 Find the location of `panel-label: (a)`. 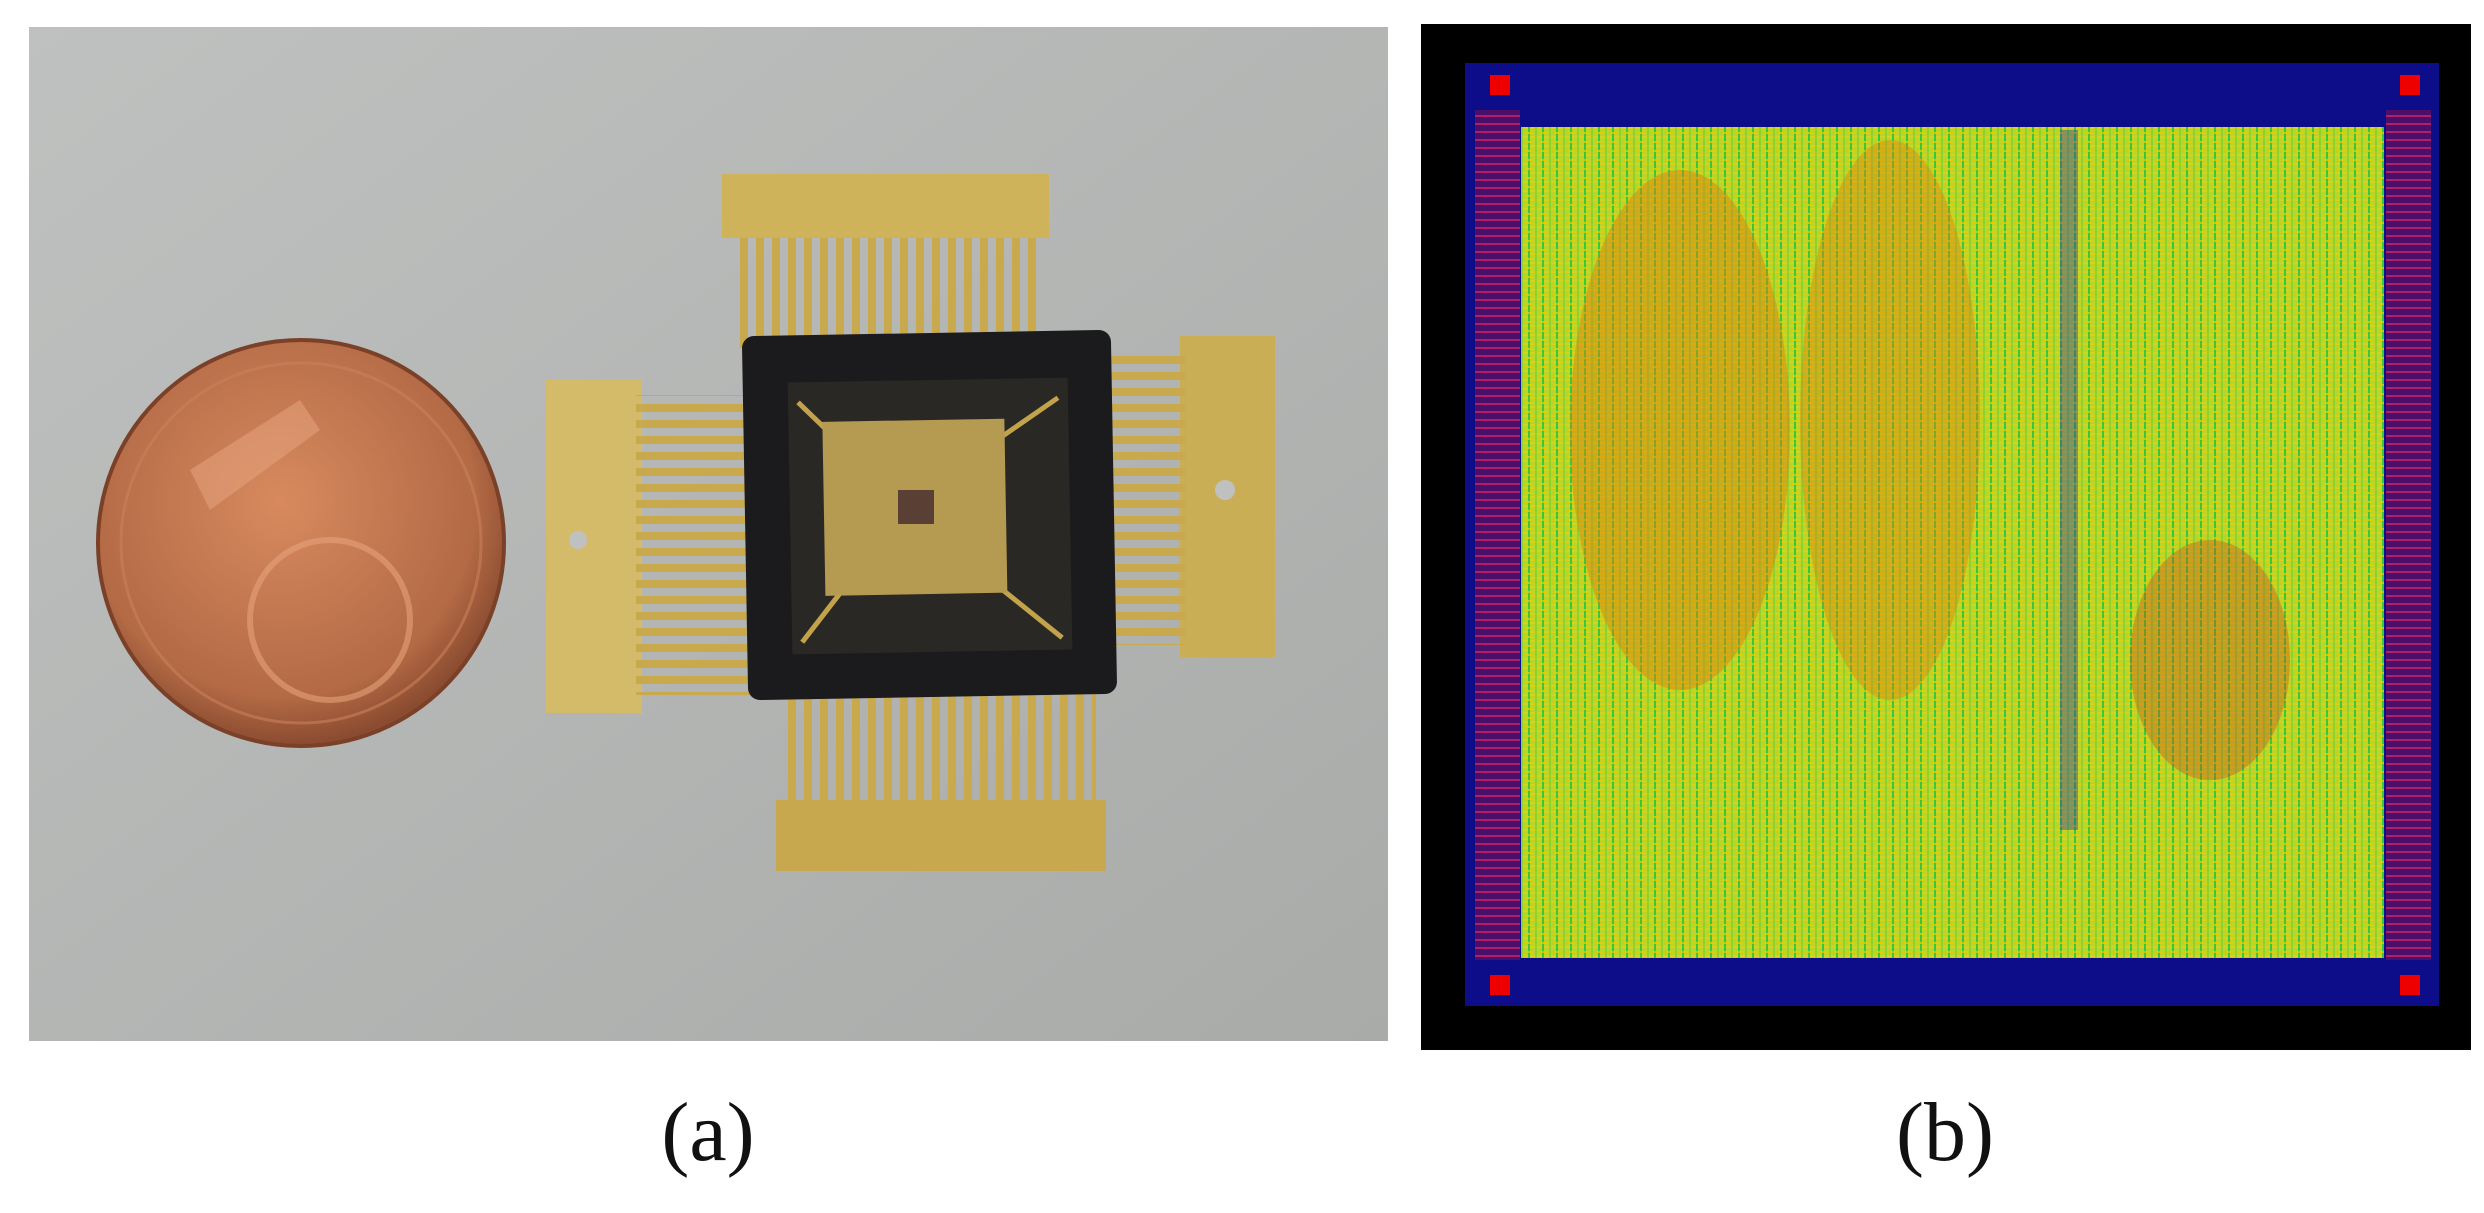

panel-label: (a) is located at coordinates (707, 1132).